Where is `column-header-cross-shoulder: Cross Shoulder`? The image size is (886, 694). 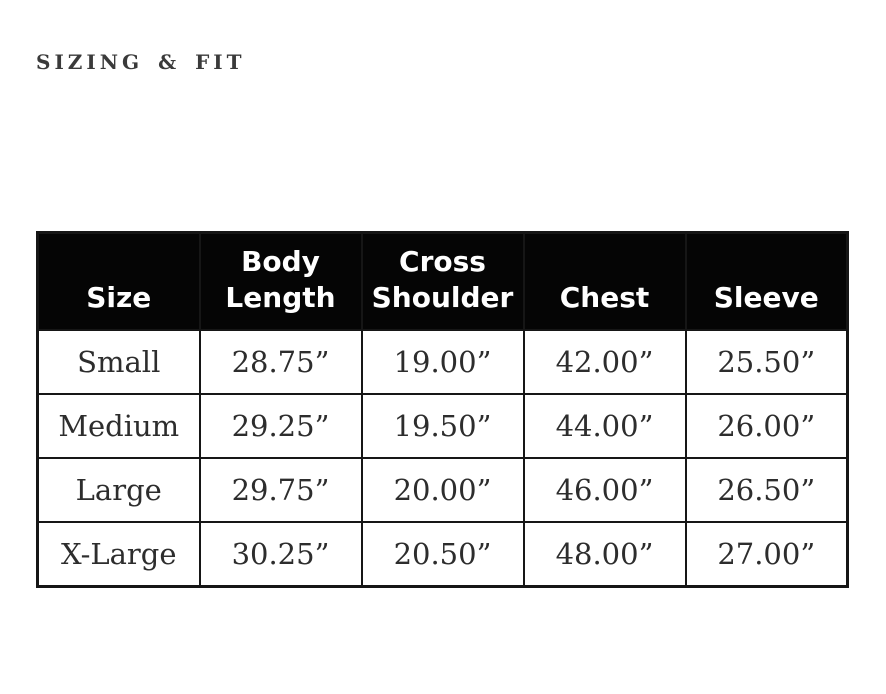
column-header-cross-shoulder: Cross Shoulder is located at coordinates (442, 281).